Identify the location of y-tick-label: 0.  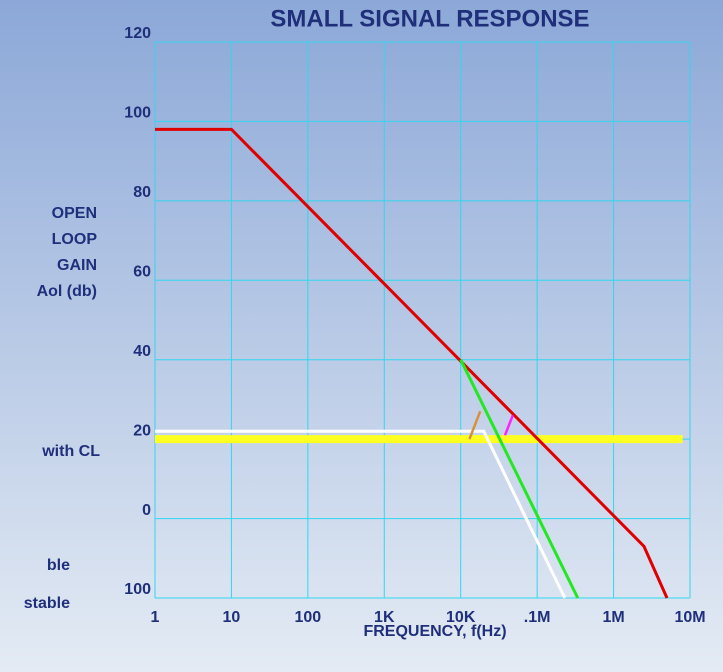
(146, 510).